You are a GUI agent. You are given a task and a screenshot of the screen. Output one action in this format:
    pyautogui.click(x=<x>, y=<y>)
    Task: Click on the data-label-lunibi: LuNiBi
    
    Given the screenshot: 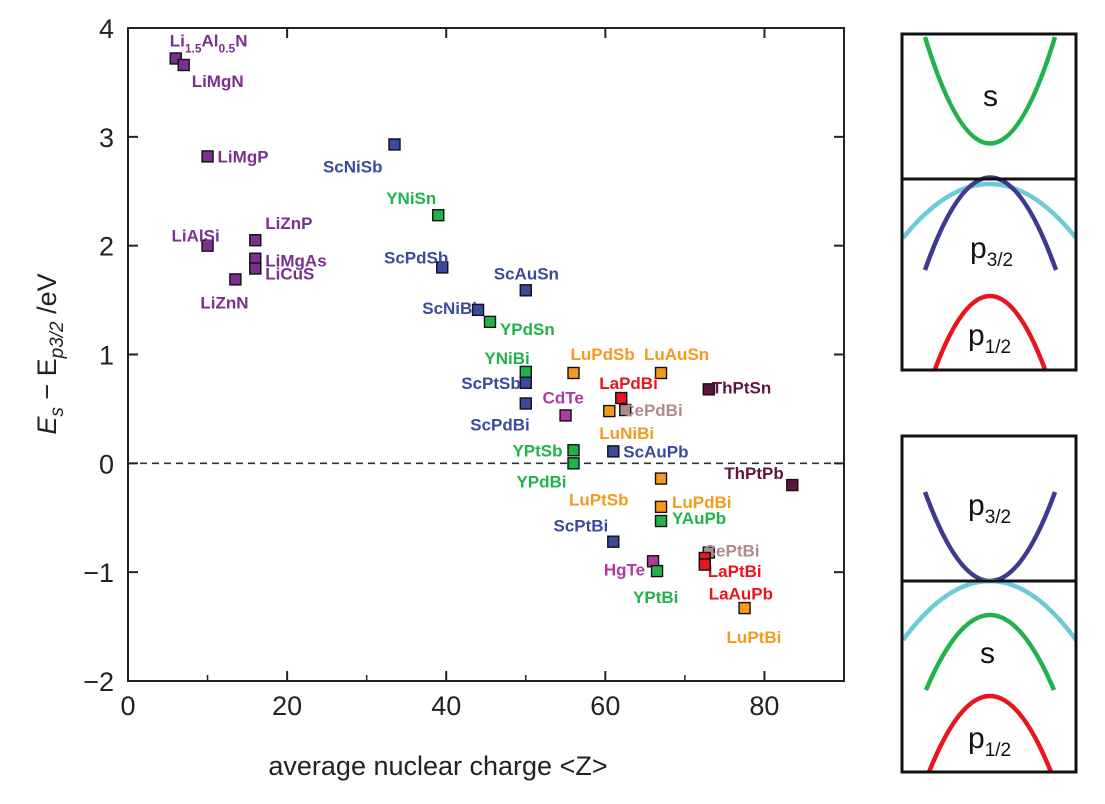 What is the action you would take?
    pyautogui.click(x=626, y=433)
    